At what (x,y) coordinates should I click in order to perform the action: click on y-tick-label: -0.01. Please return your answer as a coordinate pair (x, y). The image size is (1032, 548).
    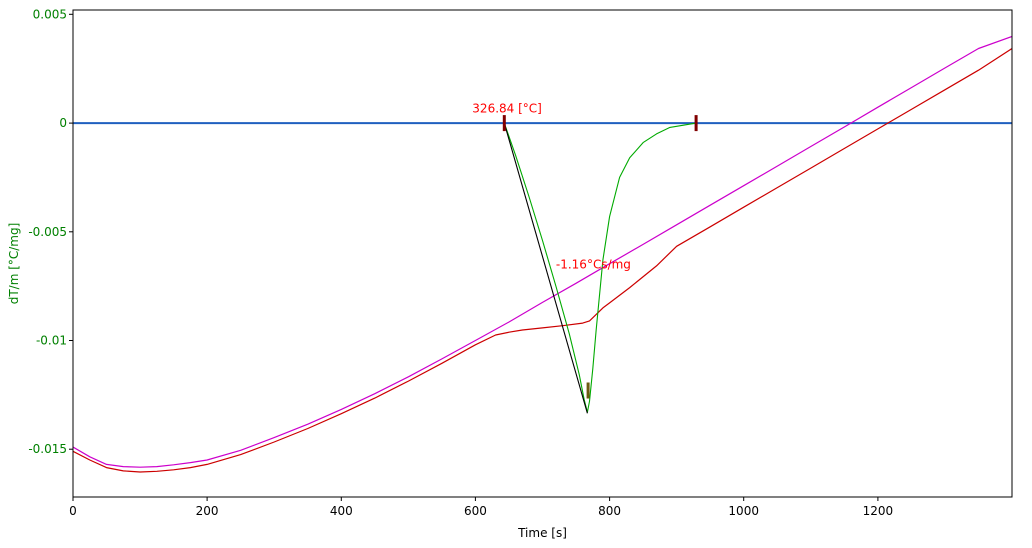
    Looking at the image, I should click on (51, 341).